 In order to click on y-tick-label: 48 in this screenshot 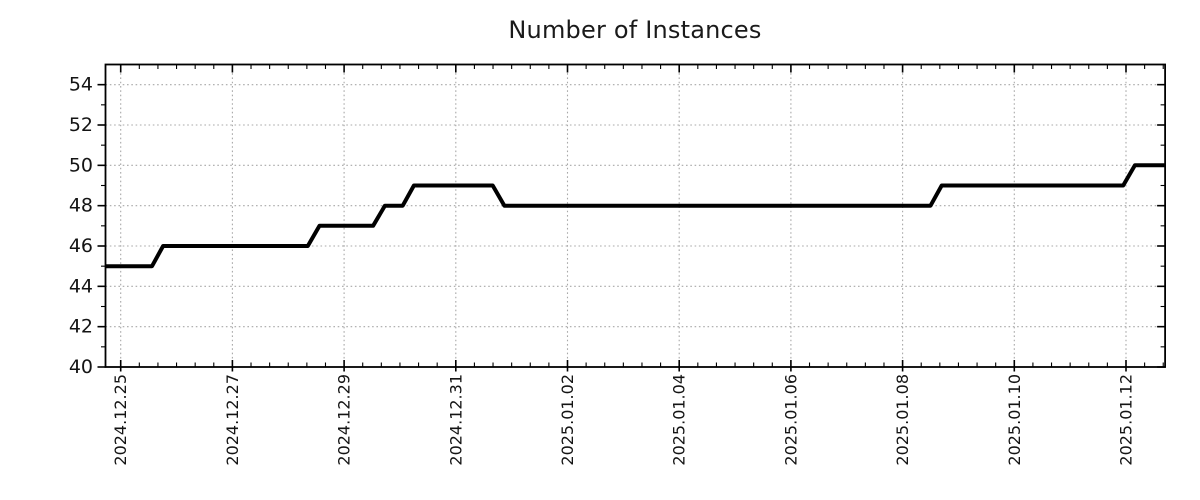, I will do `click(81, 206)`.